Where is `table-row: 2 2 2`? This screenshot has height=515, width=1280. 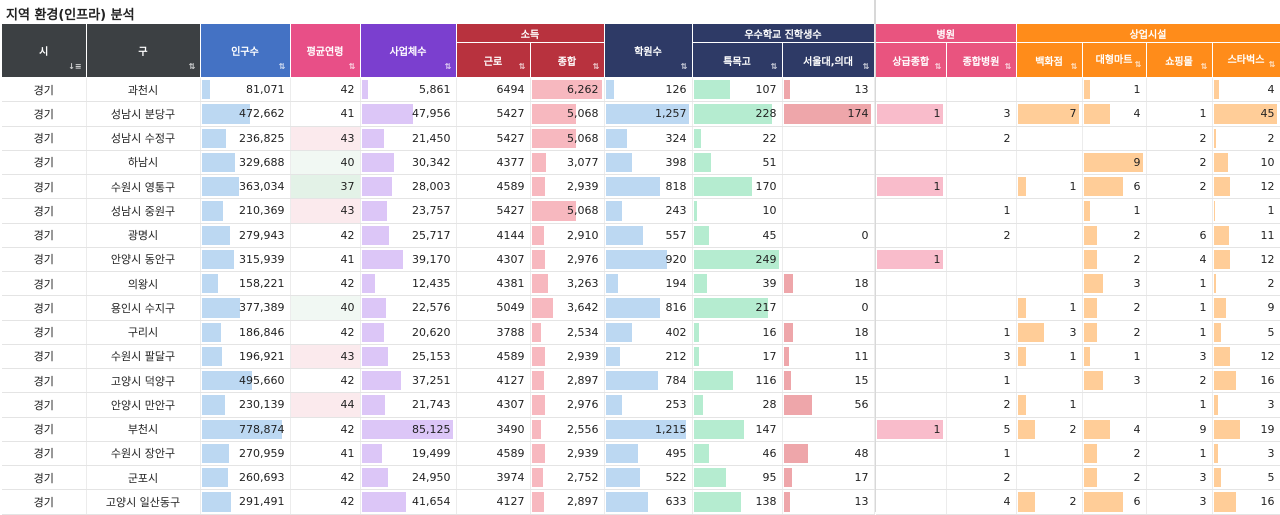
table-row: 2 2 2 is located at coordinates (1078, 138).